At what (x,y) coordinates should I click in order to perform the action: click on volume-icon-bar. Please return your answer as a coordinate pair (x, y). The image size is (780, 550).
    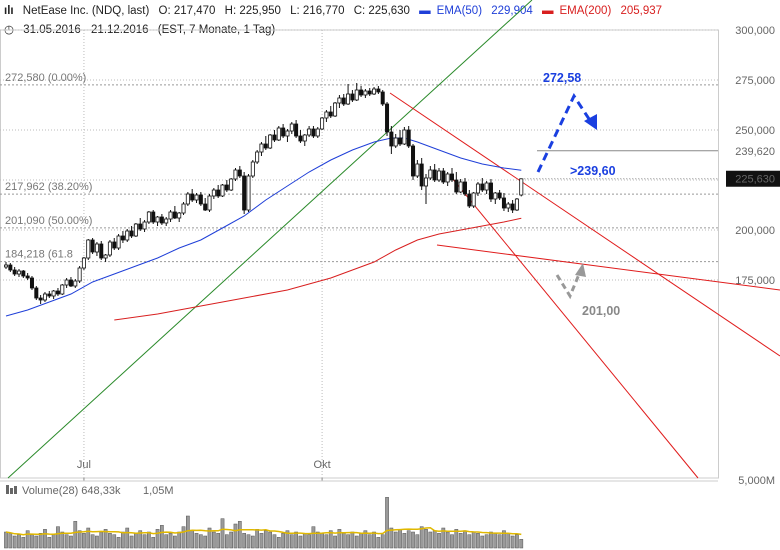
    Looking at the image, I should click on (15, 490).